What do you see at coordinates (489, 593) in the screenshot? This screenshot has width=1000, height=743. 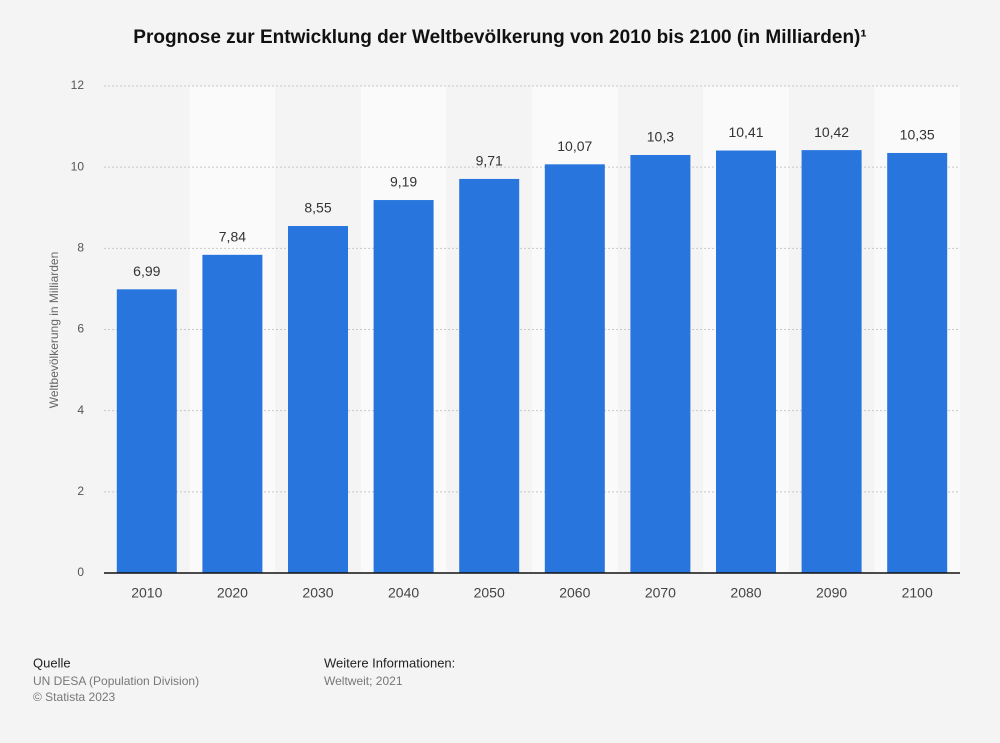 I see `x-tick-label: 2050` at bounding box center [489, 593].